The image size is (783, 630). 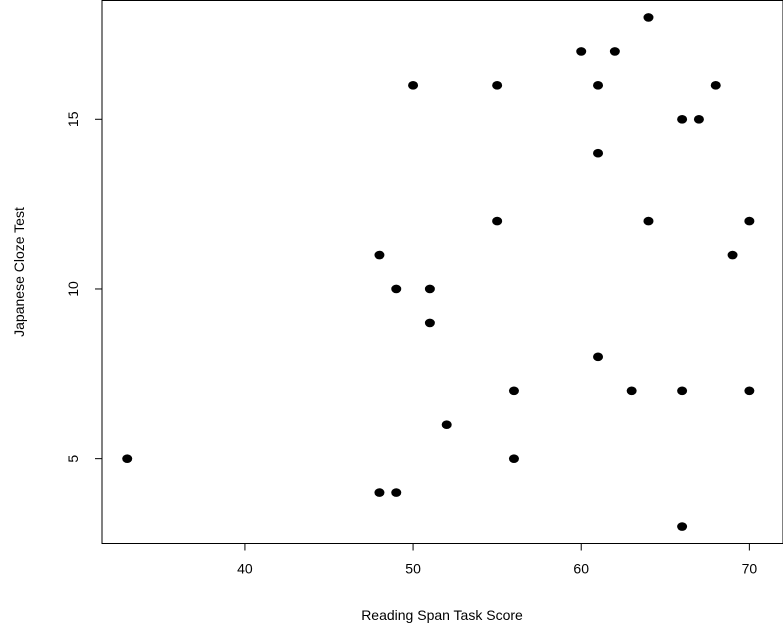 What do you see at coordinates (73, 459) in the screenshot?
I see `y-tick-label: 5` at bounding box center [73, 459].